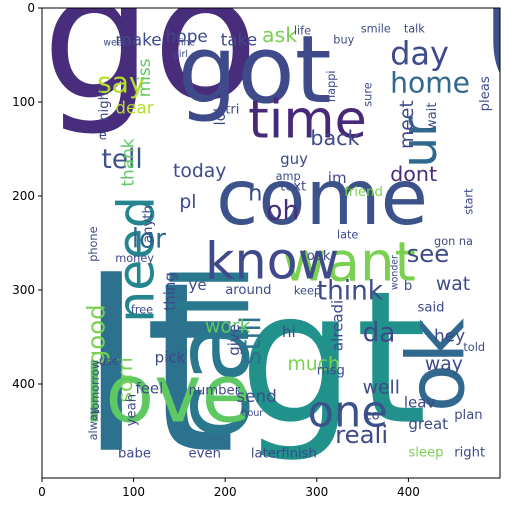 This screenshot has height=510, width=518. I want to click on word-35: way, so click(444, 364).